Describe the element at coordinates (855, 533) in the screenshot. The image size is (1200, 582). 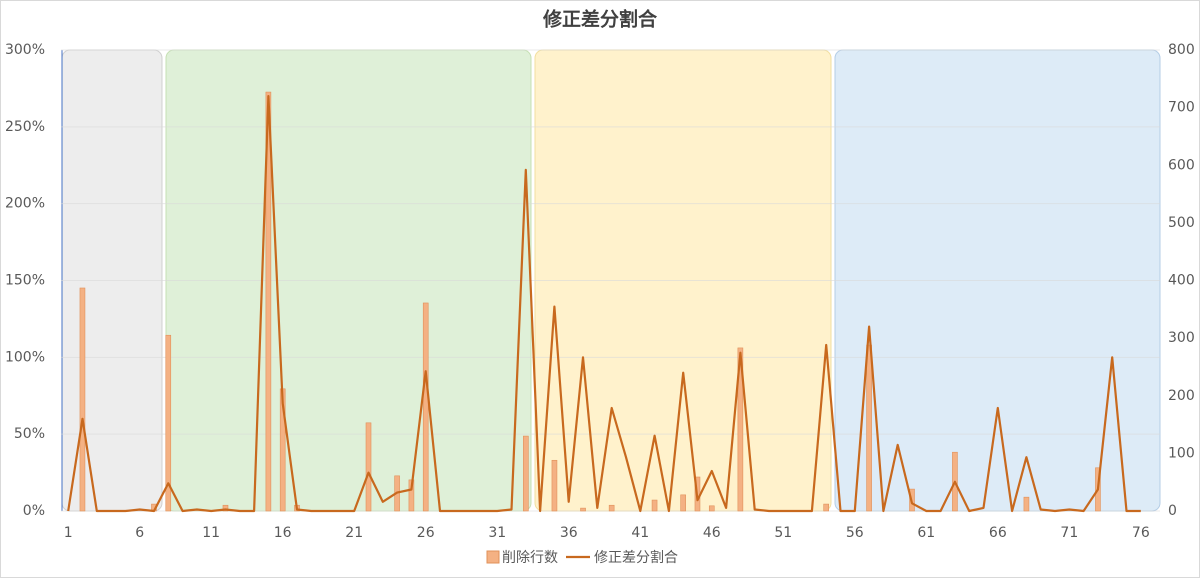
I see `x-tick-label: 56` at that location.